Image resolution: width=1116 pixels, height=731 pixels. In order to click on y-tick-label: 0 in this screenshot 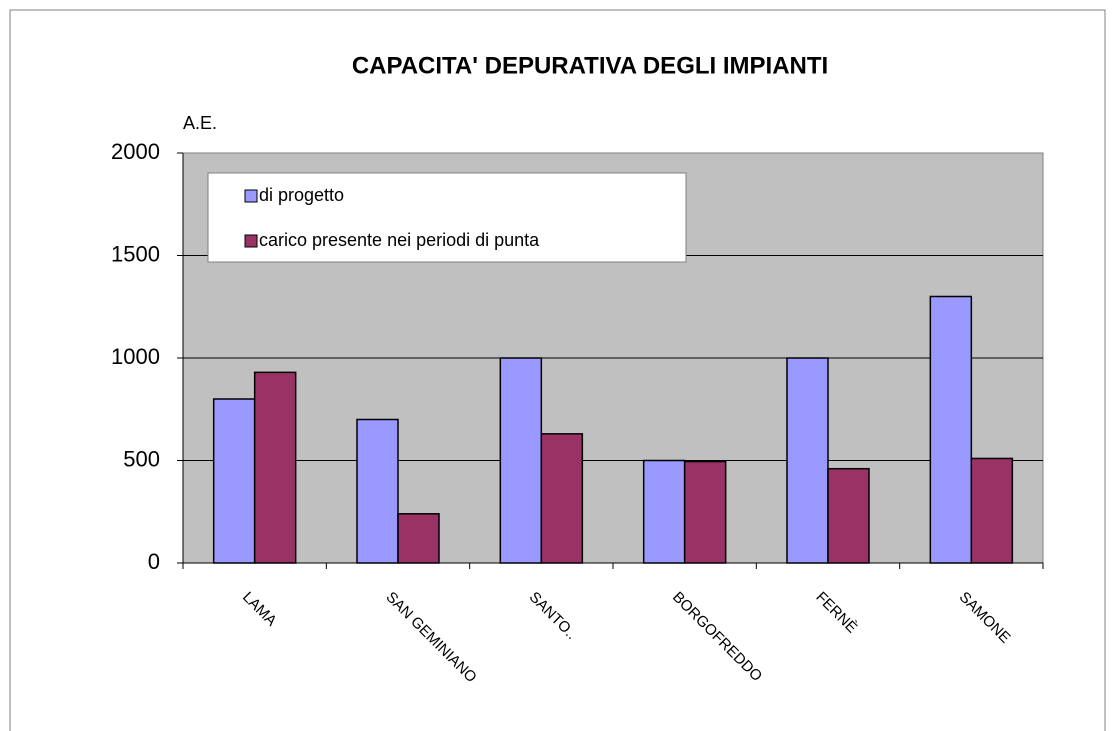, I will do `click(154, 561)`.